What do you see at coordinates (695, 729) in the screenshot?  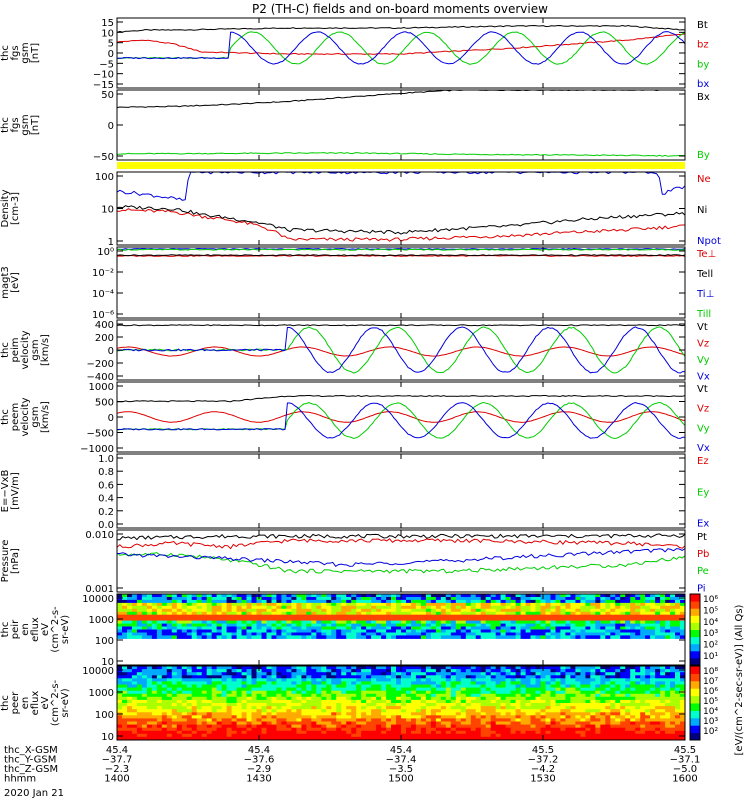 I see `colorbar-swatch` at bounding box center [695, 729].